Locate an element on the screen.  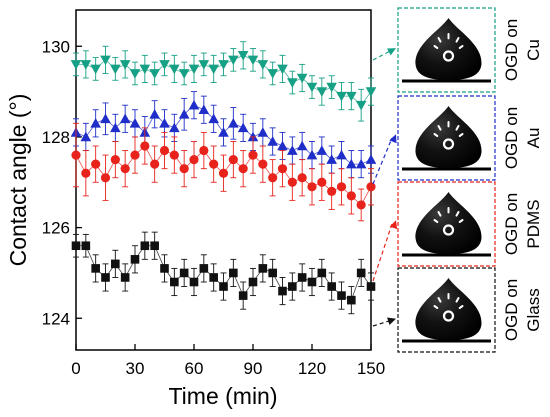
droplet-panel: OGD on Glass is located at coordinates (470, 310).